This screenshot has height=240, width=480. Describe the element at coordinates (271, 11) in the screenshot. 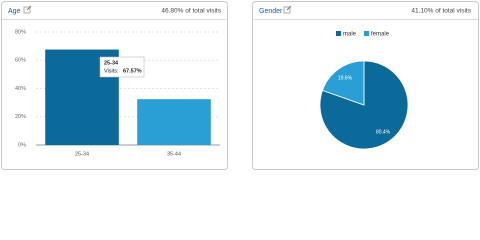

I see `panel-title: Gender` at that location.